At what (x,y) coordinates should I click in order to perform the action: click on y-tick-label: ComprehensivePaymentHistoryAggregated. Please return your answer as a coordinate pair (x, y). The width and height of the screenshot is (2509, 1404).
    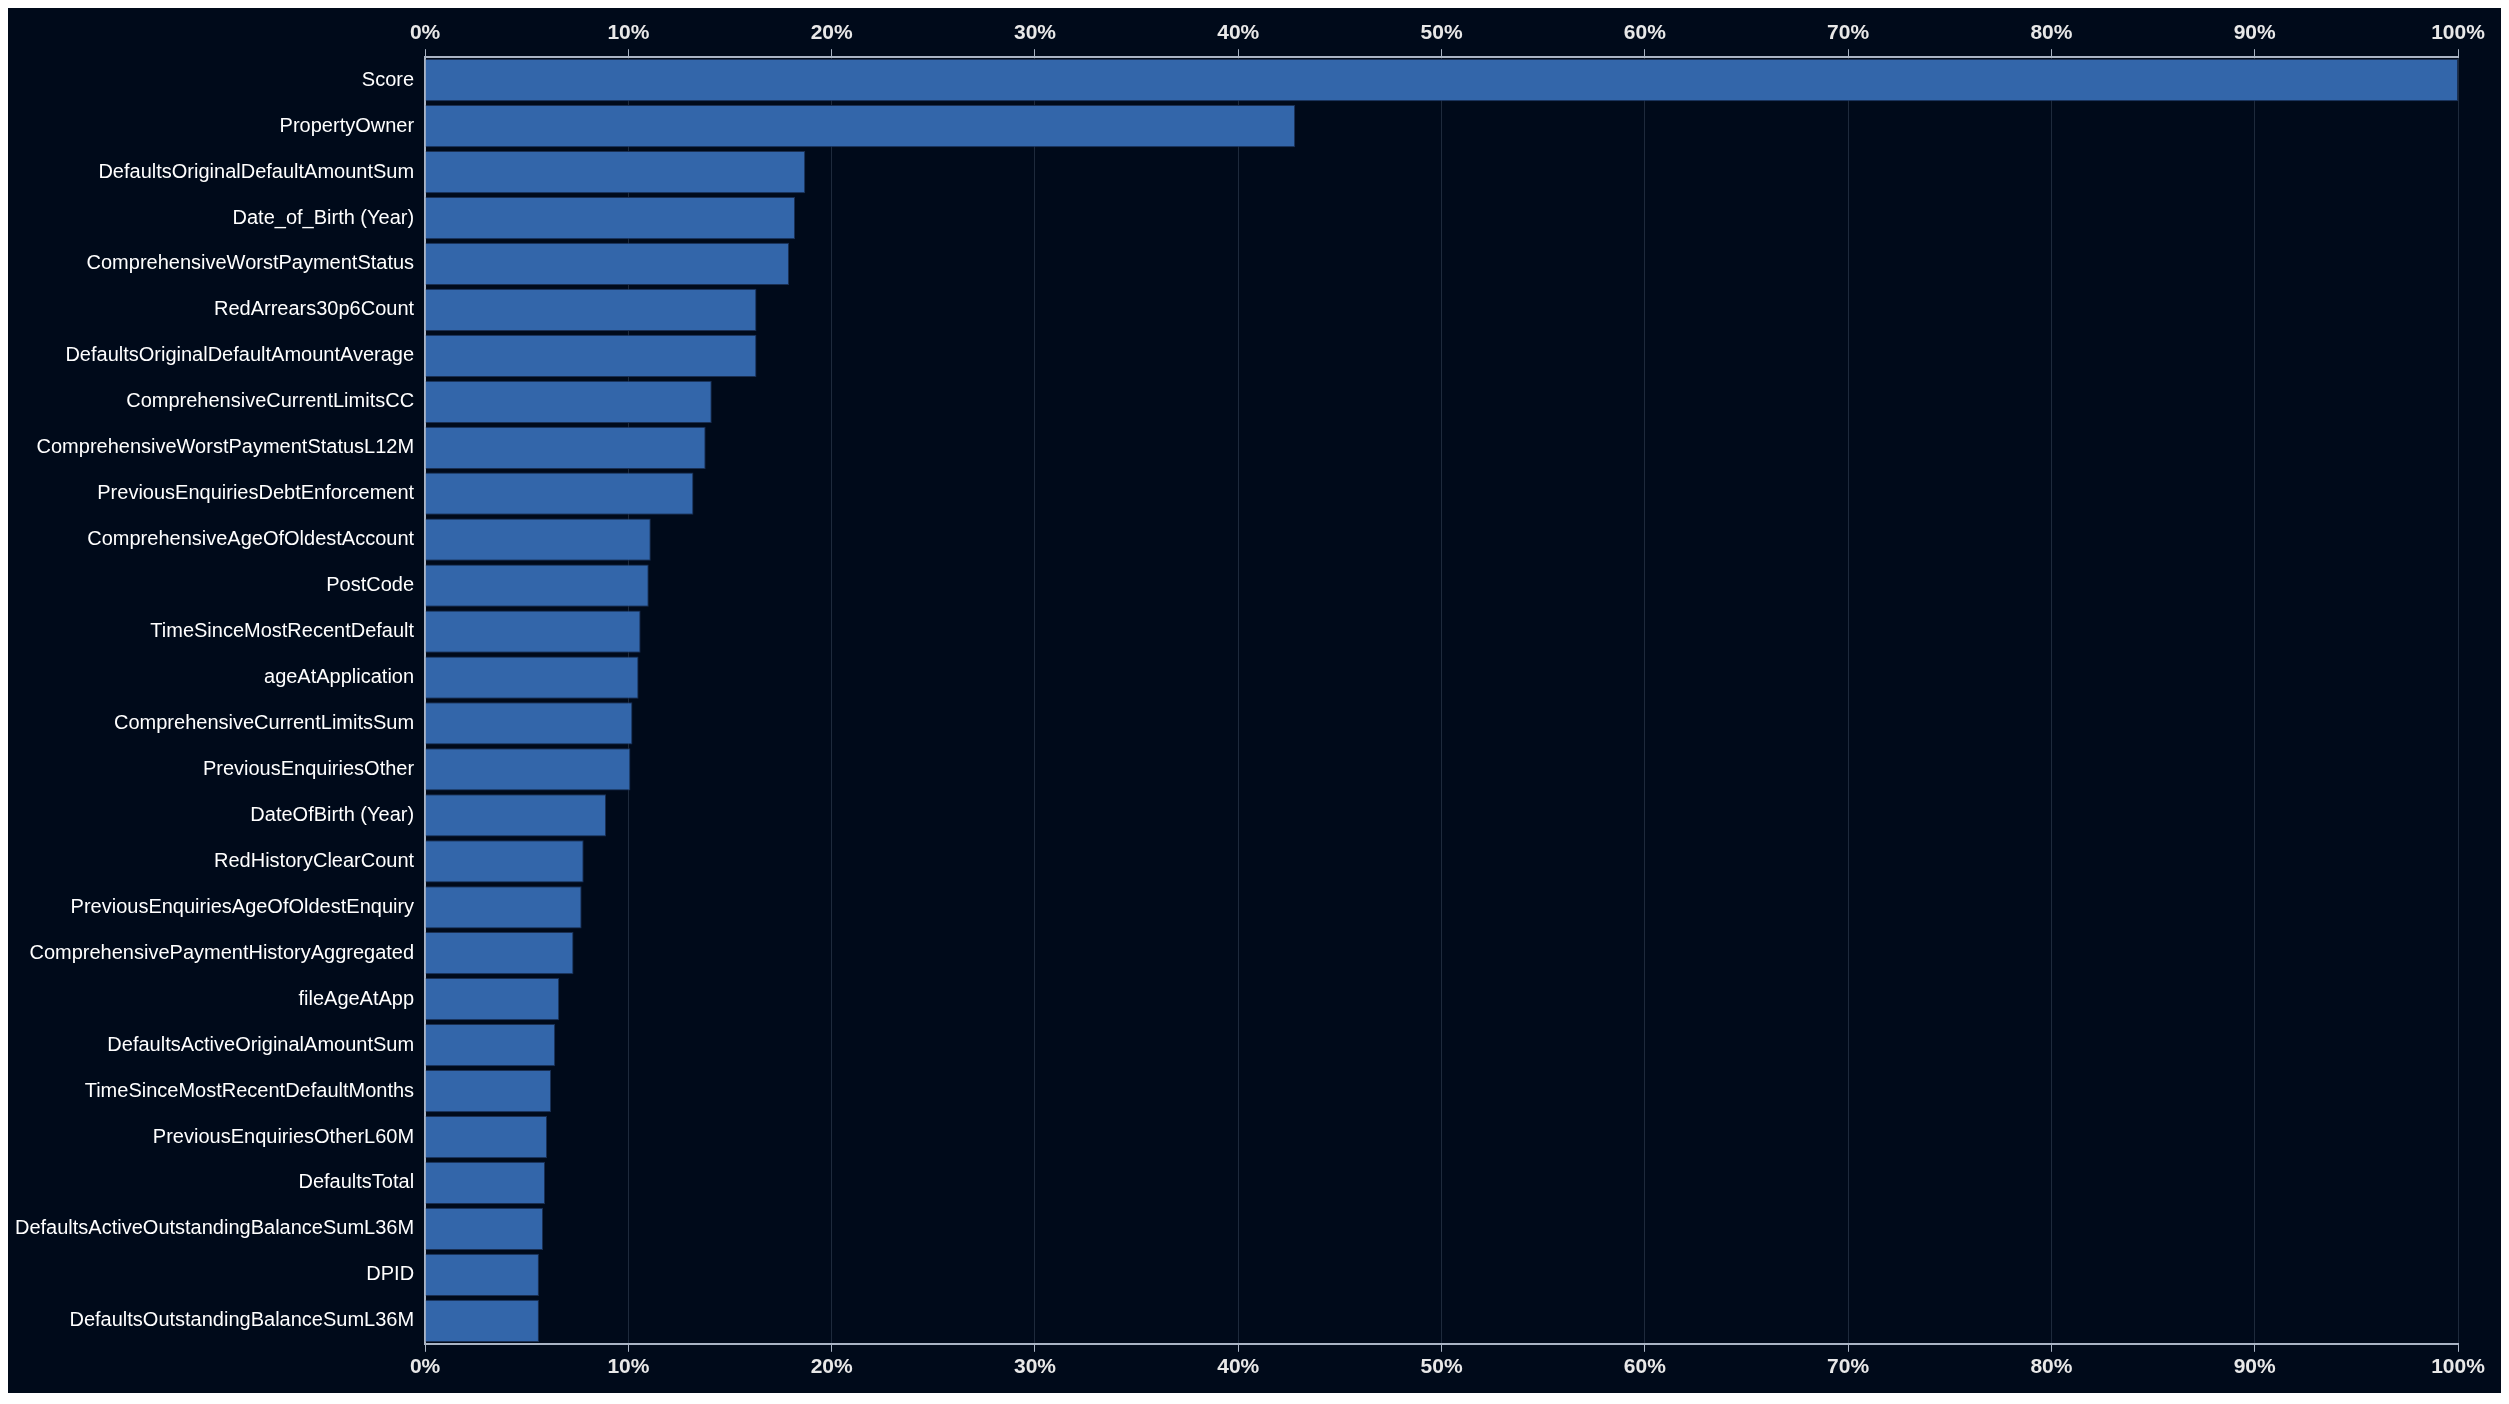
    Looking at the image, I should click on (222, 951).